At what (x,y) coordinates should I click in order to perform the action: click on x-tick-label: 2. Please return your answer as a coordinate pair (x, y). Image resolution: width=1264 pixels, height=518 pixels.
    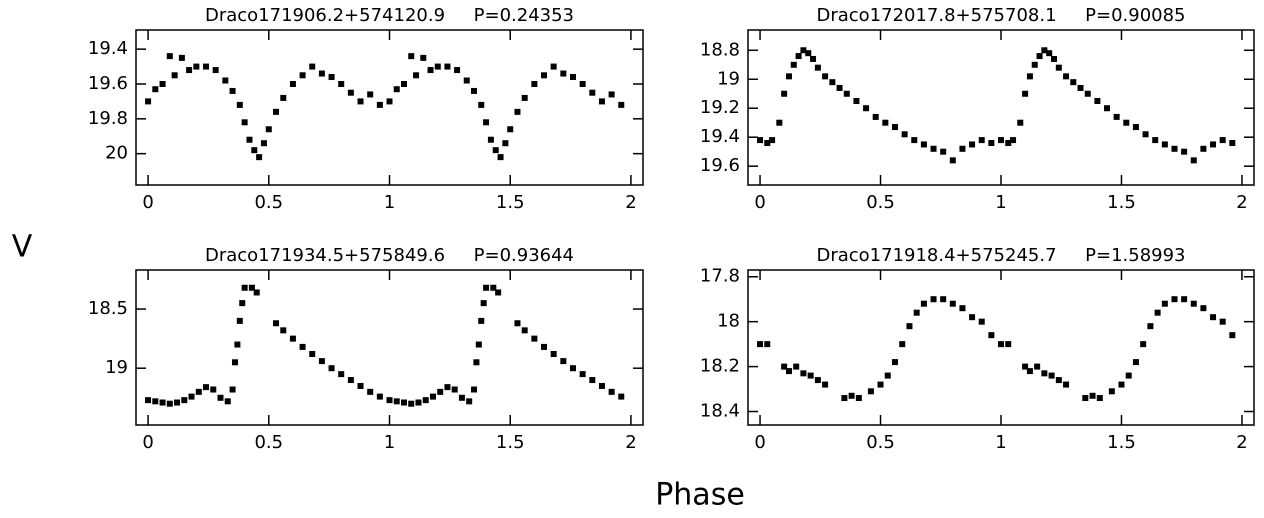
    Looking at the image, I should click on (1241, 442).